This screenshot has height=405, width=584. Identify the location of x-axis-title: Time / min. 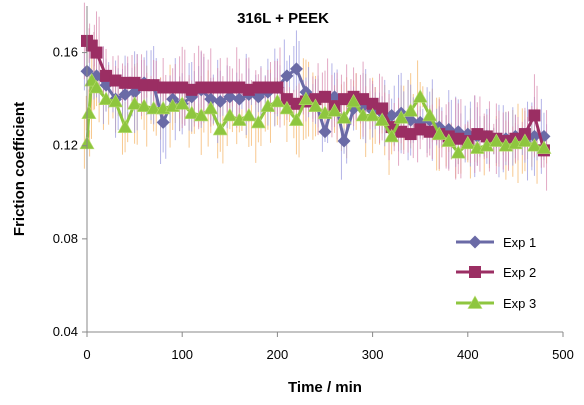
(325, 387).